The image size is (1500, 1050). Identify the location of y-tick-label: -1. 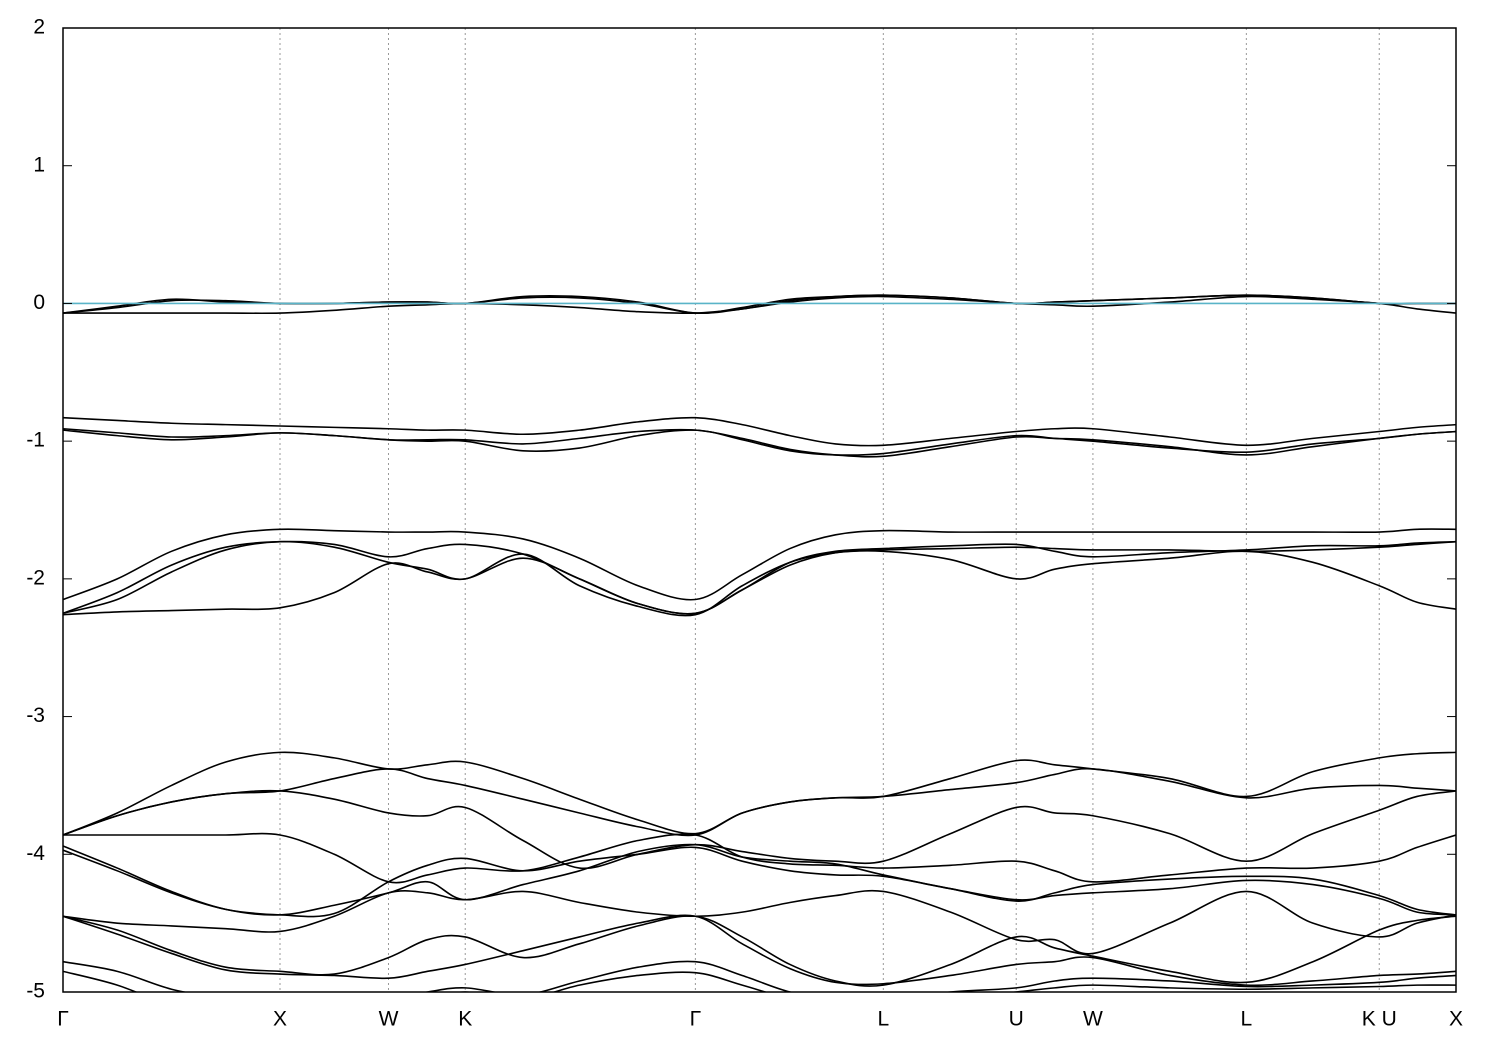
(35, 440).